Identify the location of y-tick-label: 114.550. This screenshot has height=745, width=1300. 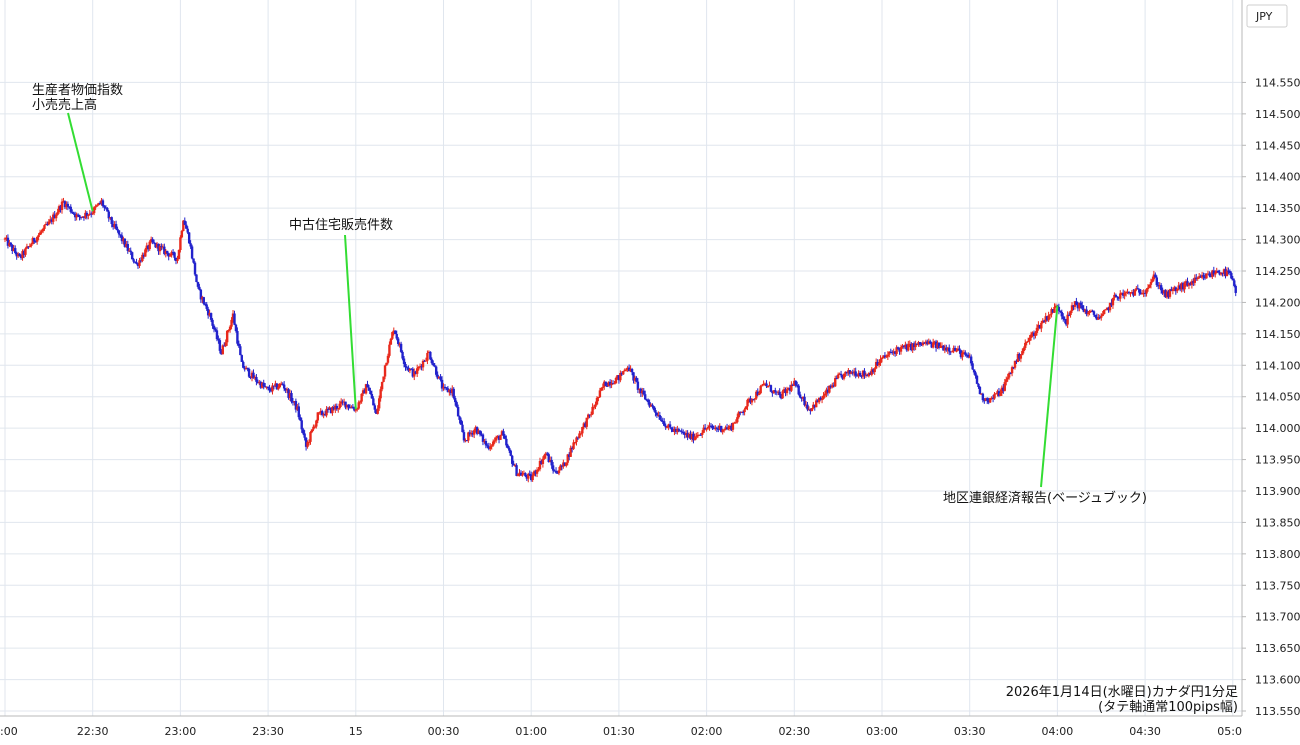
(1277, 82).